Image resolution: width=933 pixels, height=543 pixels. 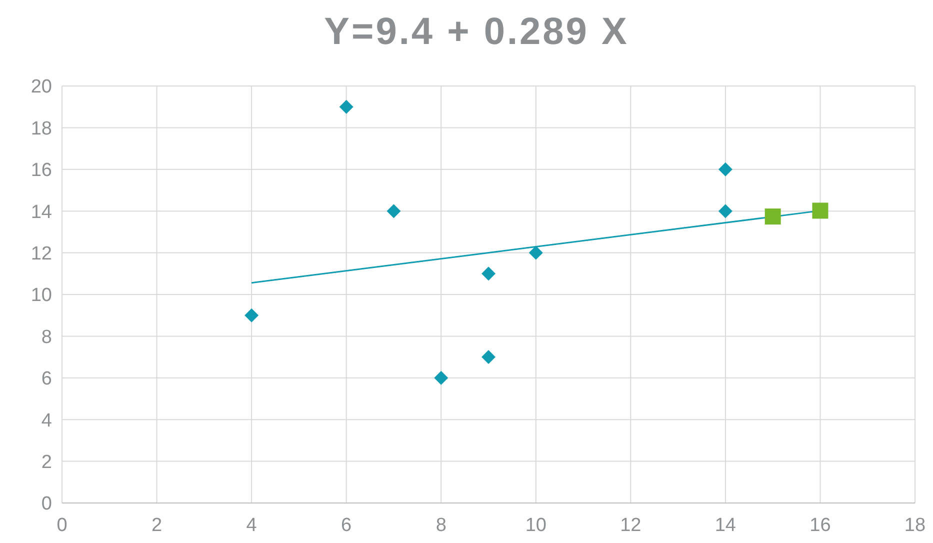 I want to click on y-tick-label: 4, so click(x=46, y=421).